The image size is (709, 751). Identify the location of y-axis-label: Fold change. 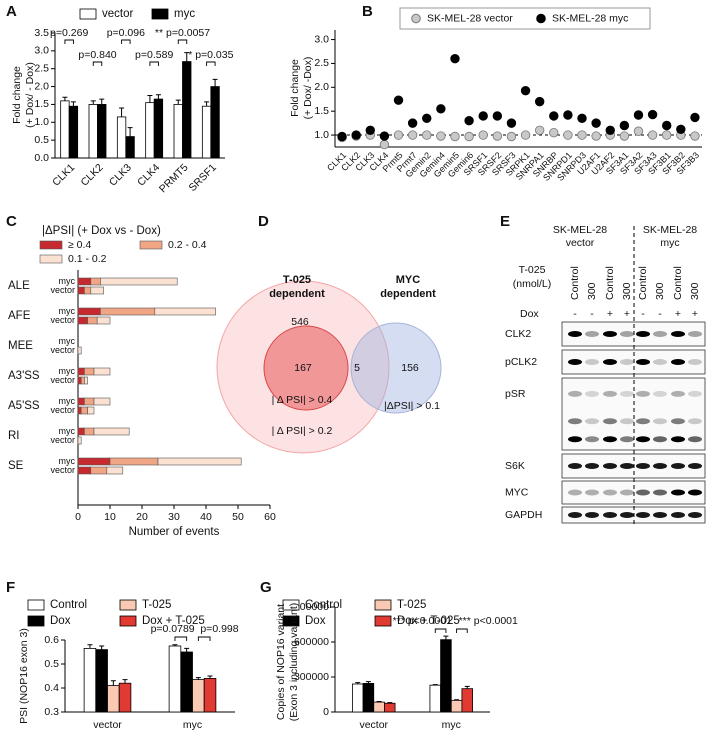
(17, 95).